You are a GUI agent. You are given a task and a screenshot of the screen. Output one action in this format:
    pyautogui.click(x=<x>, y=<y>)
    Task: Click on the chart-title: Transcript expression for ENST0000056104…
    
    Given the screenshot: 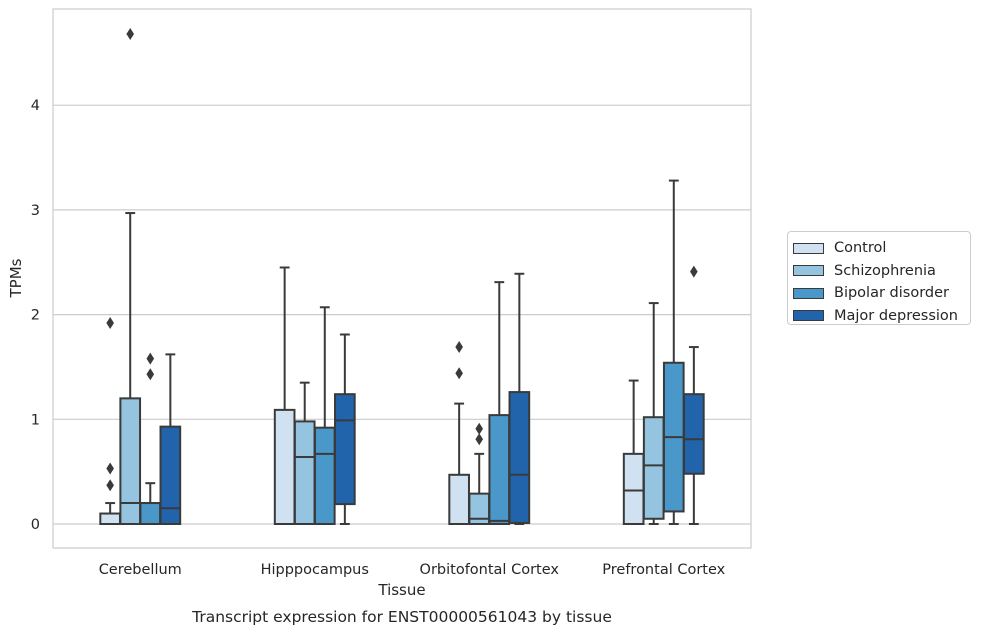 What is the action you would take?
    pyautogui.click(x=401, y=617)
    